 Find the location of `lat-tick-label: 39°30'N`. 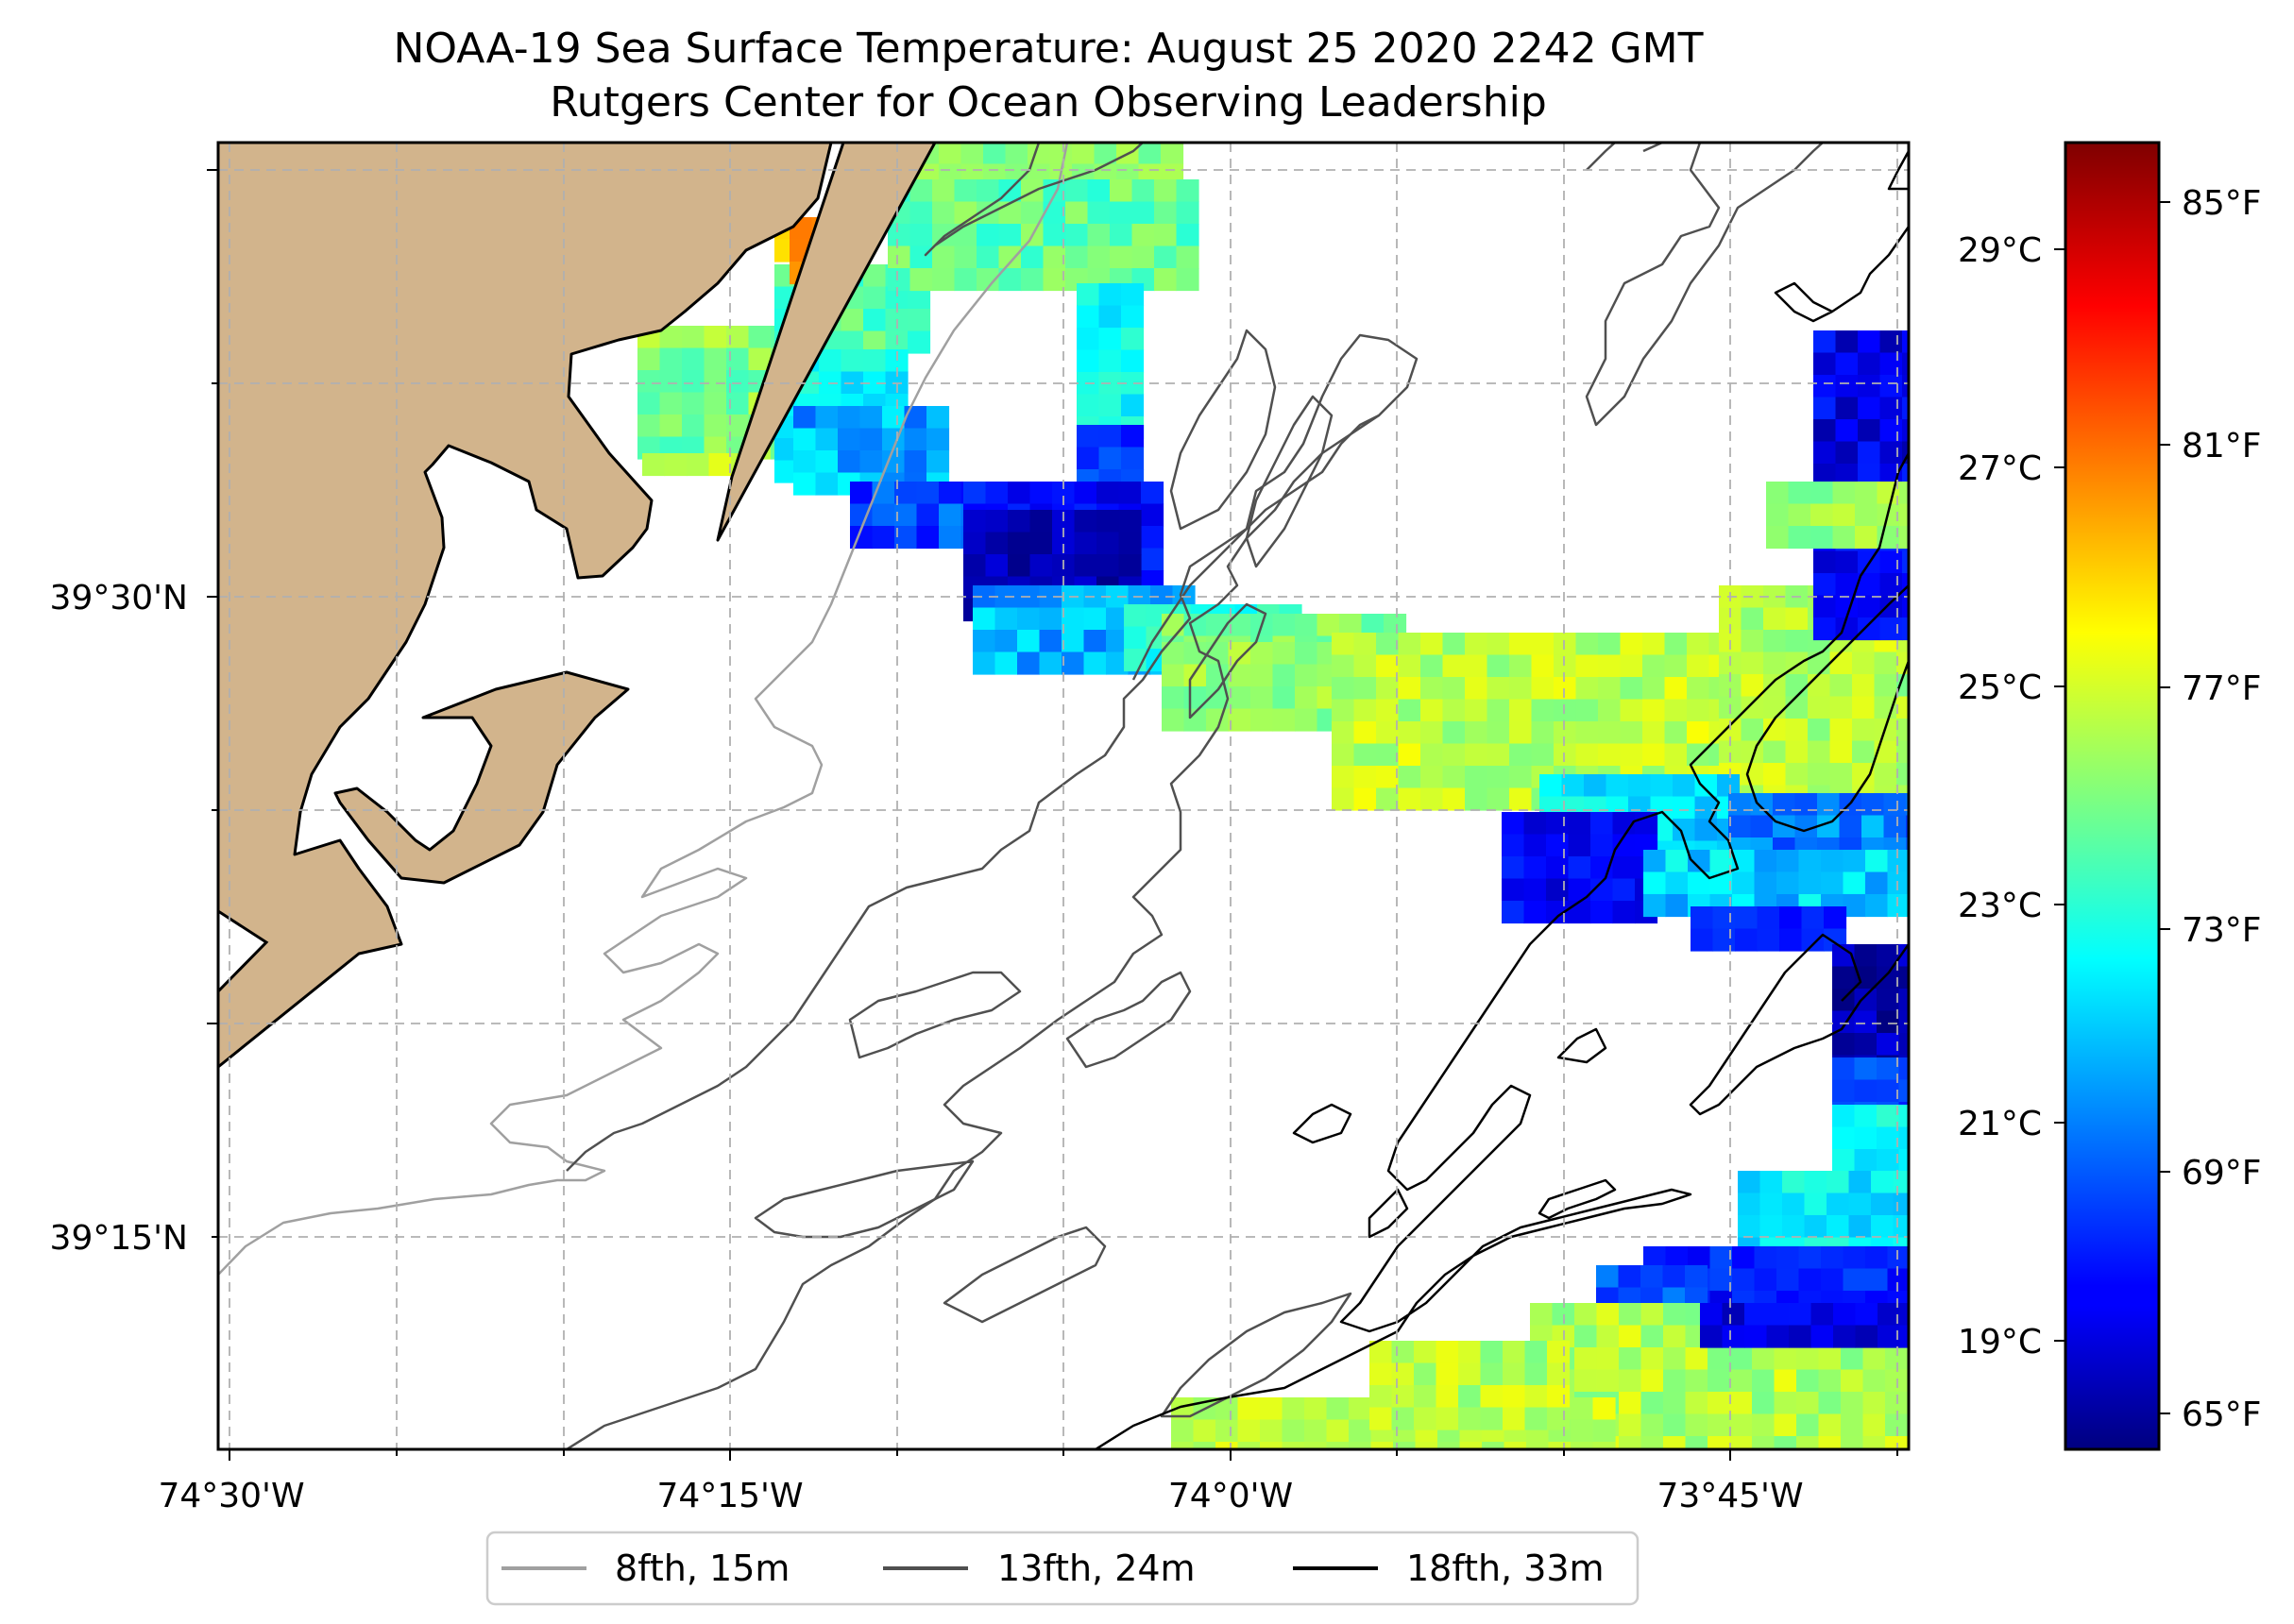

lat-tick-label: 39°30'N is located at coordinates (119, 598).